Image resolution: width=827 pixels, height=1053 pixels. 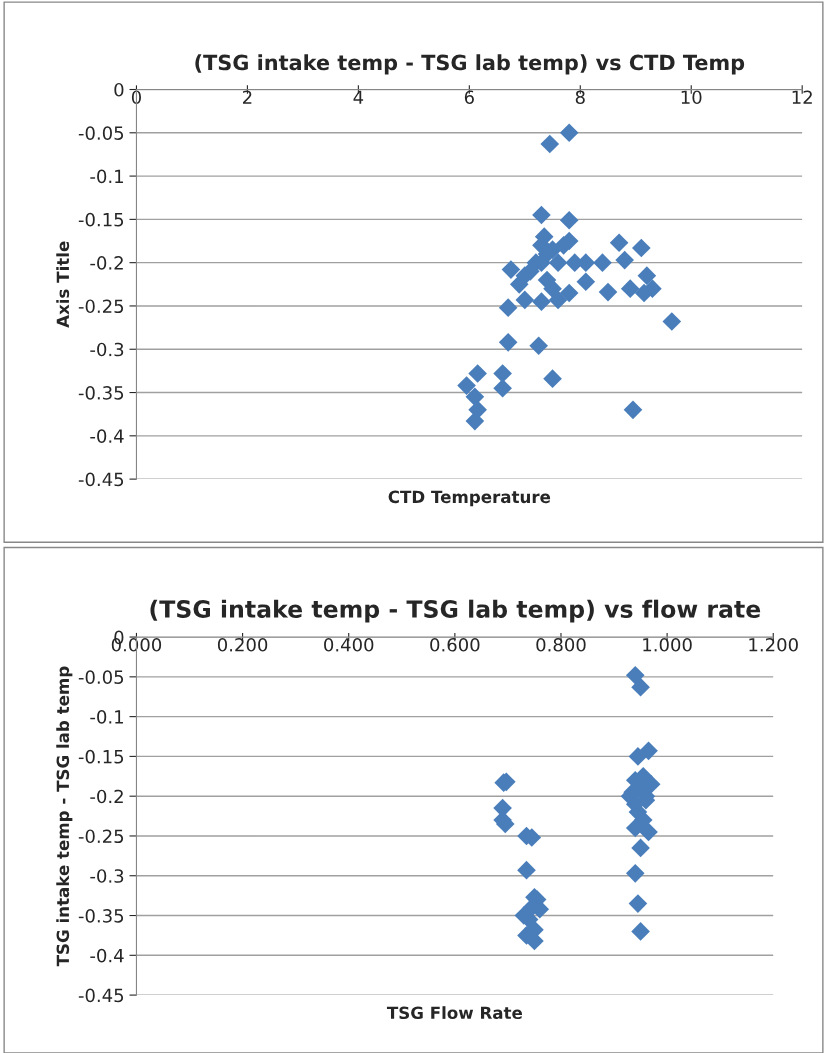 What do you see at coordinates (667, 644) in the screenshot?
I see `x-tick-label: 1.000` at bounding box center [667, 644].